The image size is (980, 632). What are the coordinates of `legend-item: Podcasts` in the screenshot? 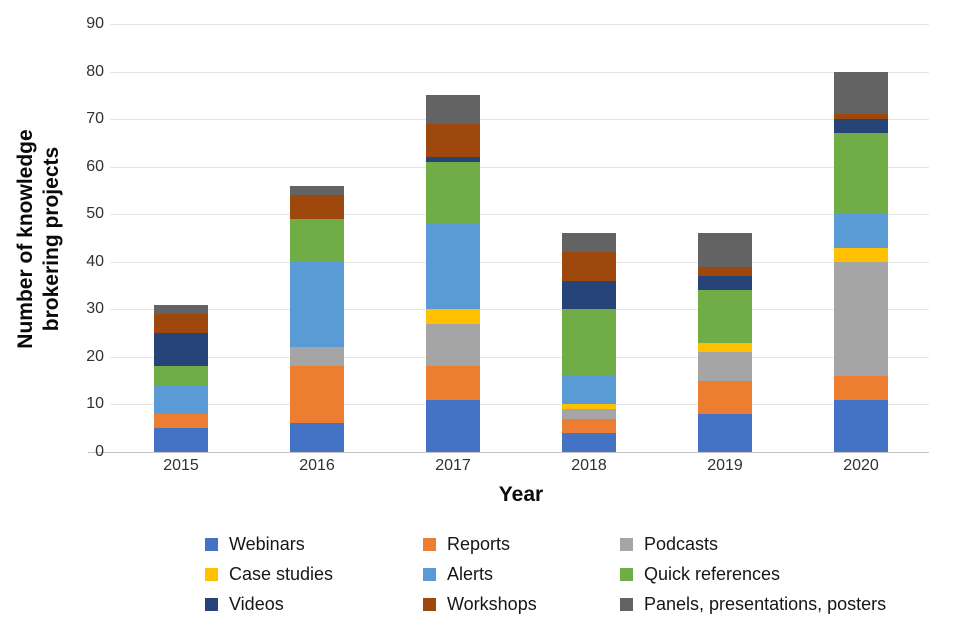 It's located at (753, 544).